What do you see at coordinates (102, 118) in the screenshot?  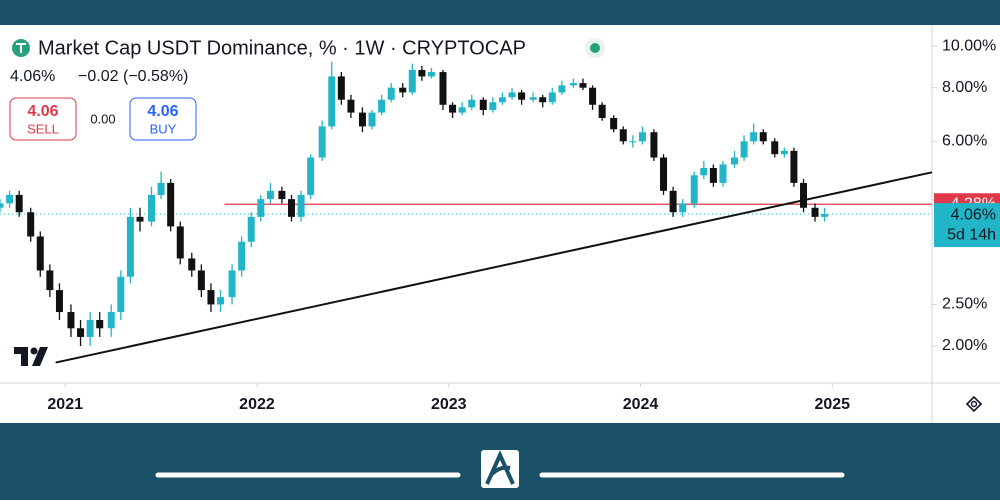 I see `spread: 0.00` at bounding box center [102, 118].